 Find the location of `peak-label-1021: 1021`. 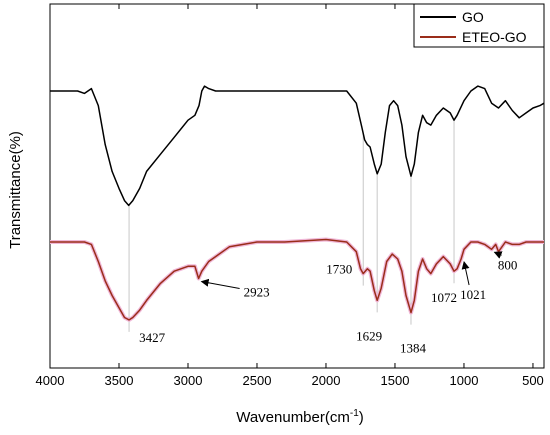

peak-label-1021: 1021 is located at coordinates (473, 294).